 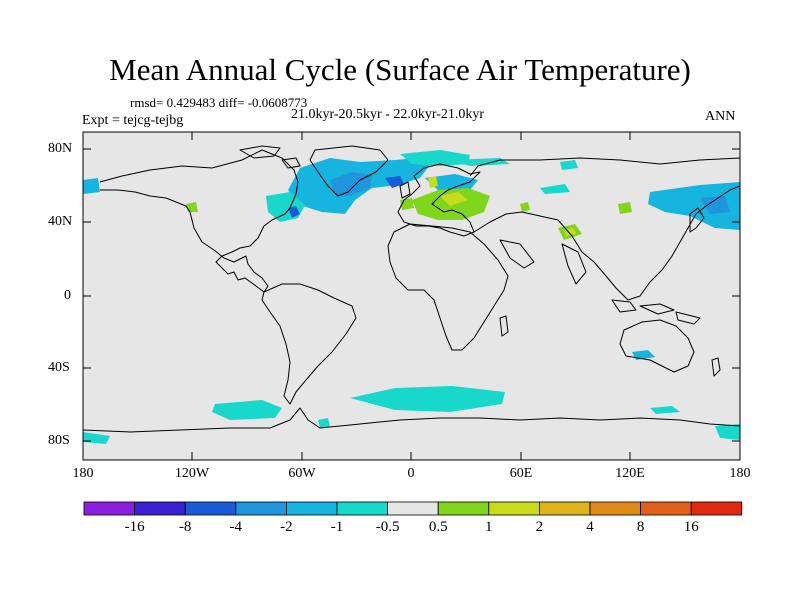 I want to click on colorbar, so click(x=413, y=508).